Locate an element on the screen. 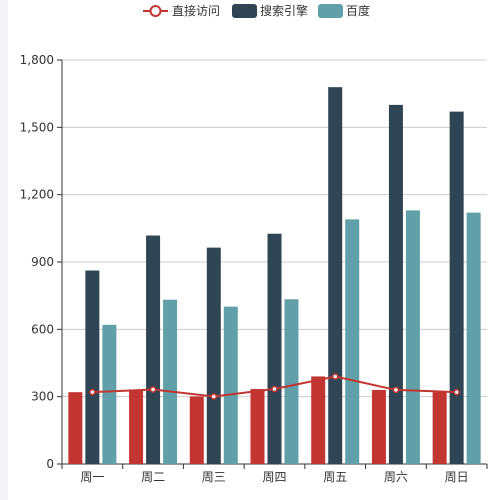 Image resolution: width=500 pixels, height=500 pixels. y-tick-label: 900 is located at coordinates (42, 262).